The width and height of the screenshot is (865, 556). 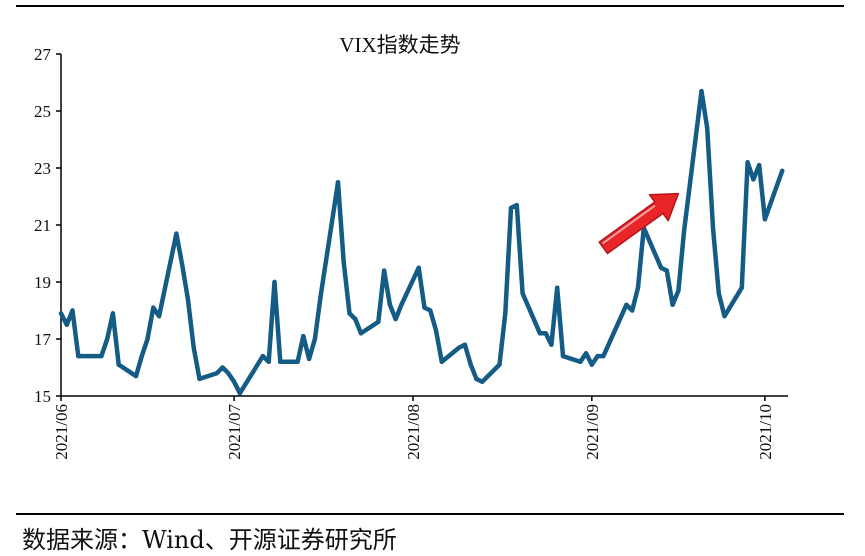 I want to click on y-tick-label: 15, so click(x=42, y=396).